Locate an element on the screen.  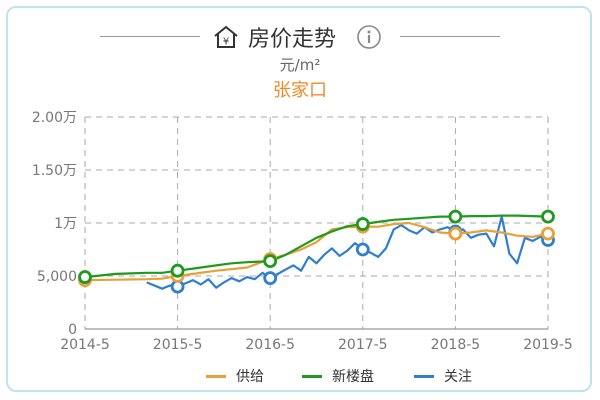
series-line-关注 is located at coordinates (347, 252).